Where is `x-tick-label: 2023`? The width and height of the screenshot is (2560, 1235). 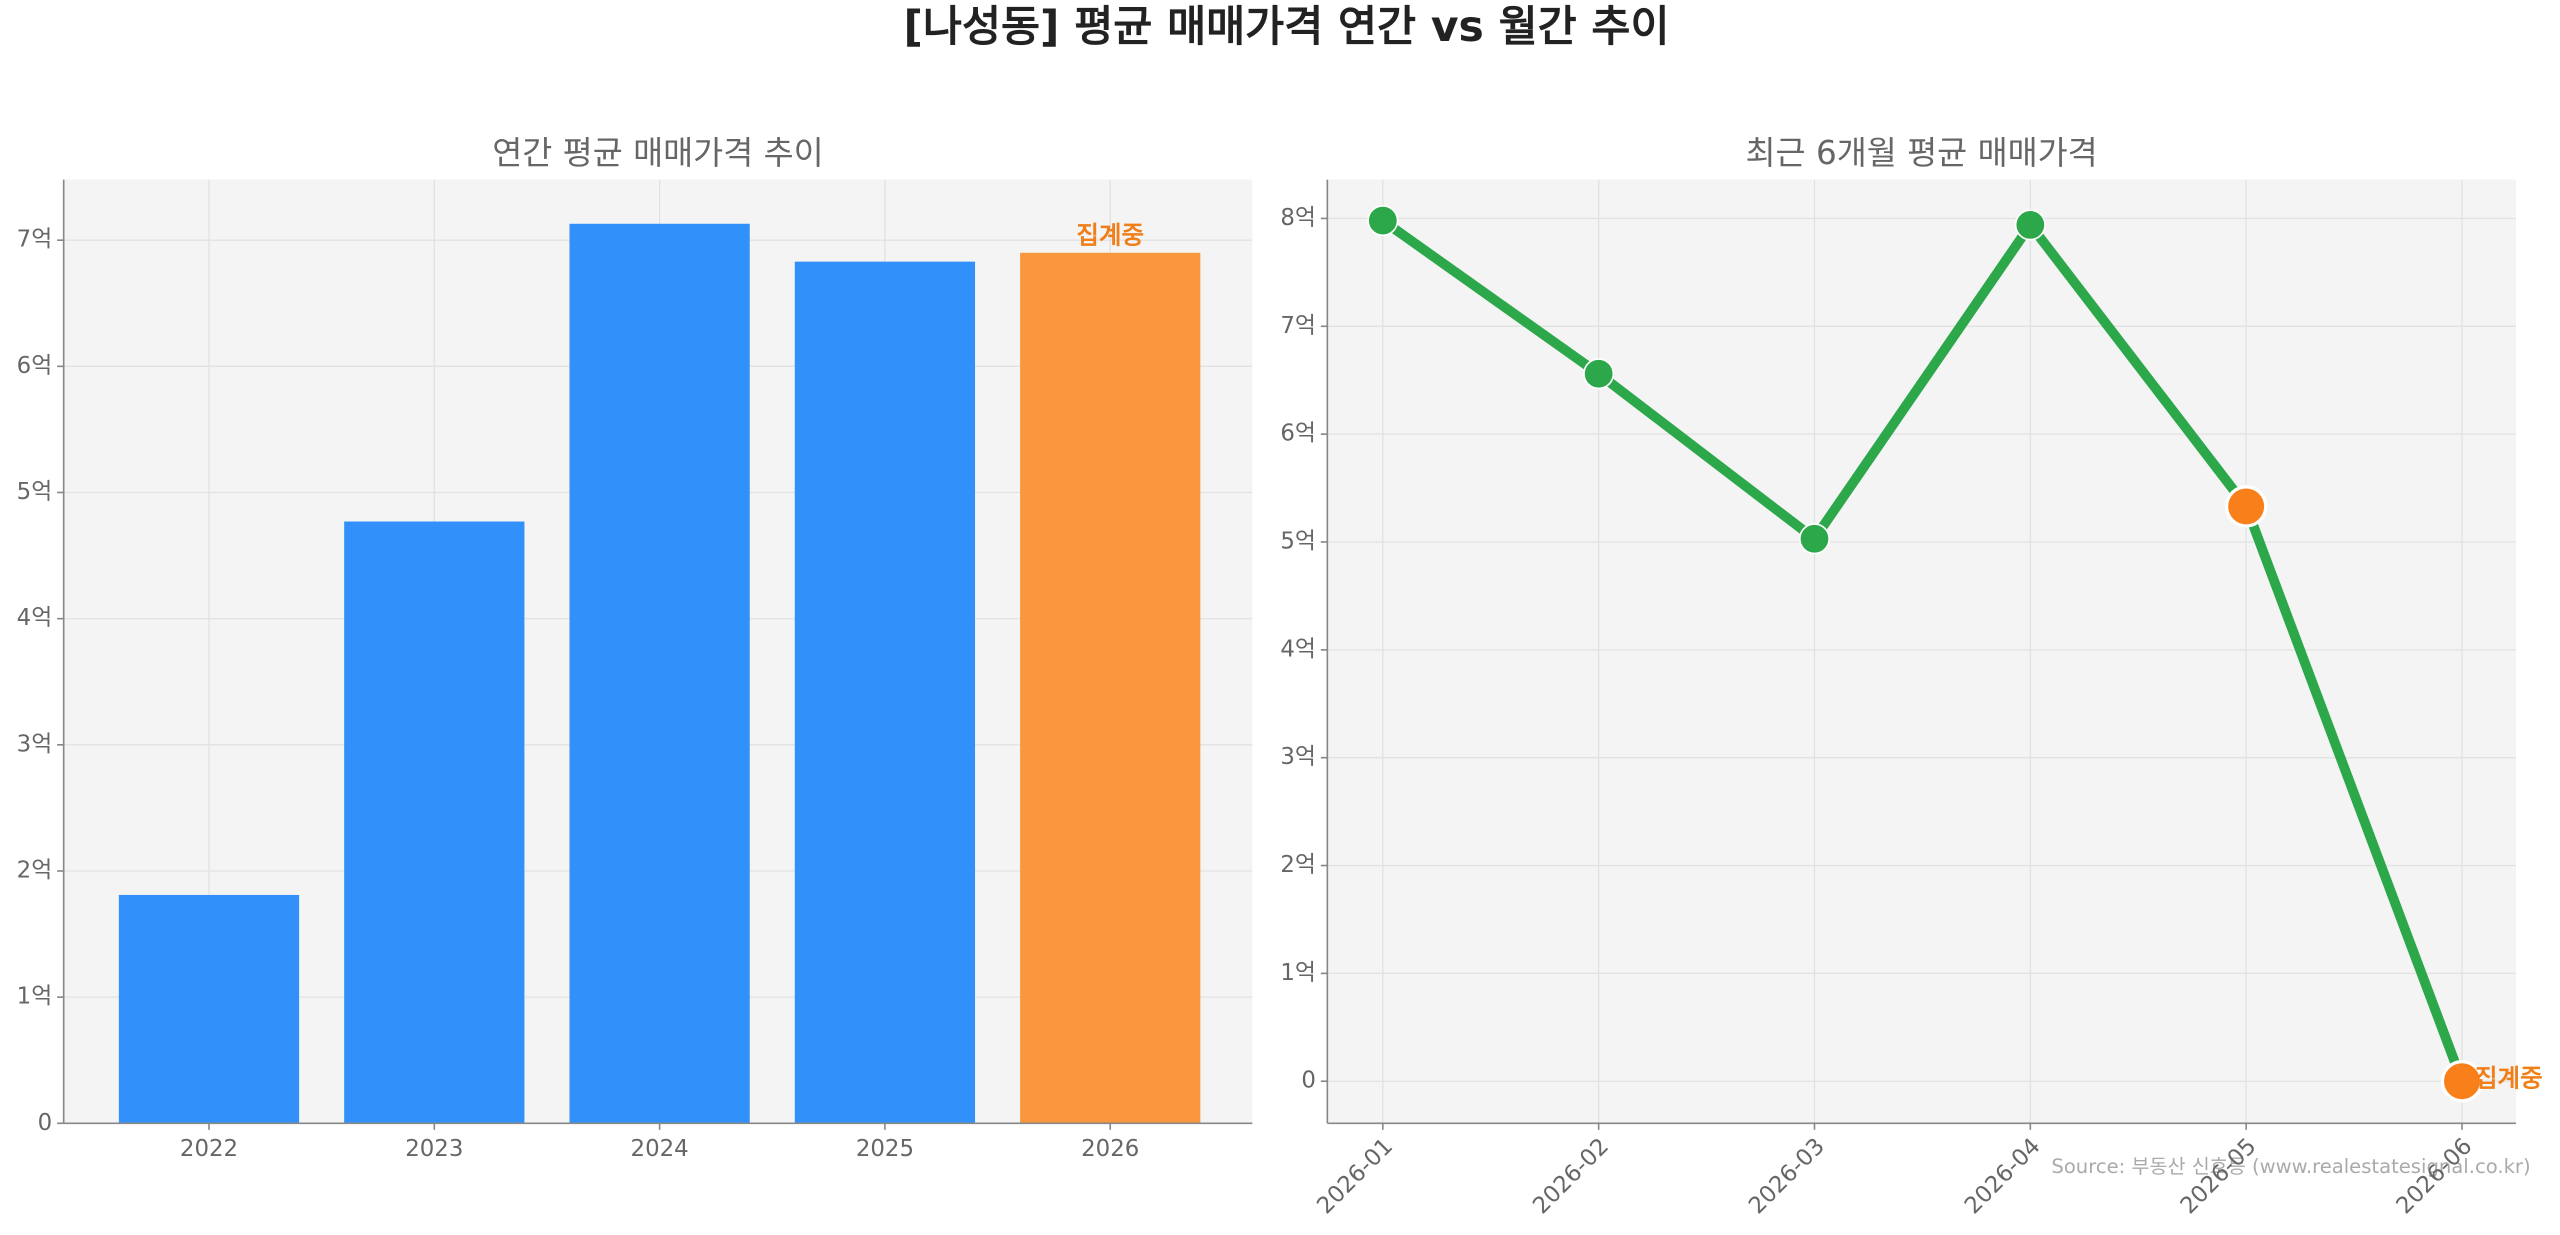 x-tick-label: 2023 is located at coordinates (434, 1149).